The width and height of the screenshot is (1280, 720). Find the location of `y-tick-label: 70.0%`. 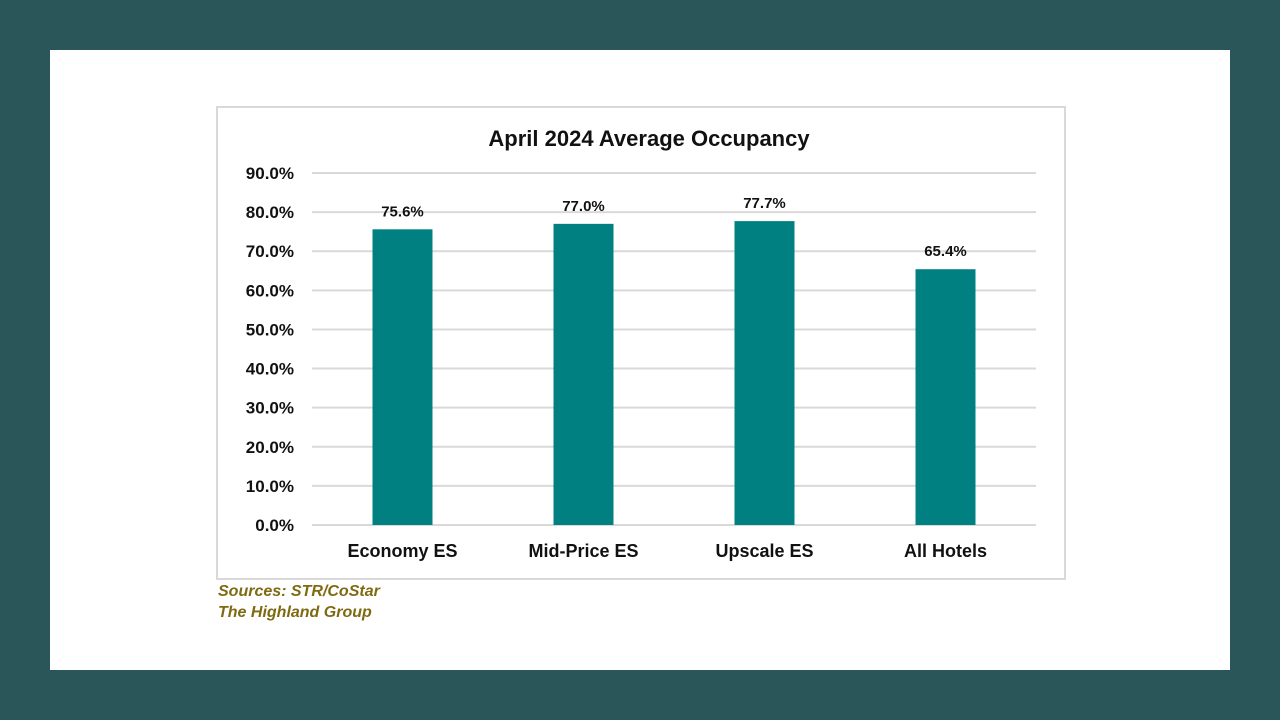

y-tick-label: 70.0% is located at coordinates (270, 251).